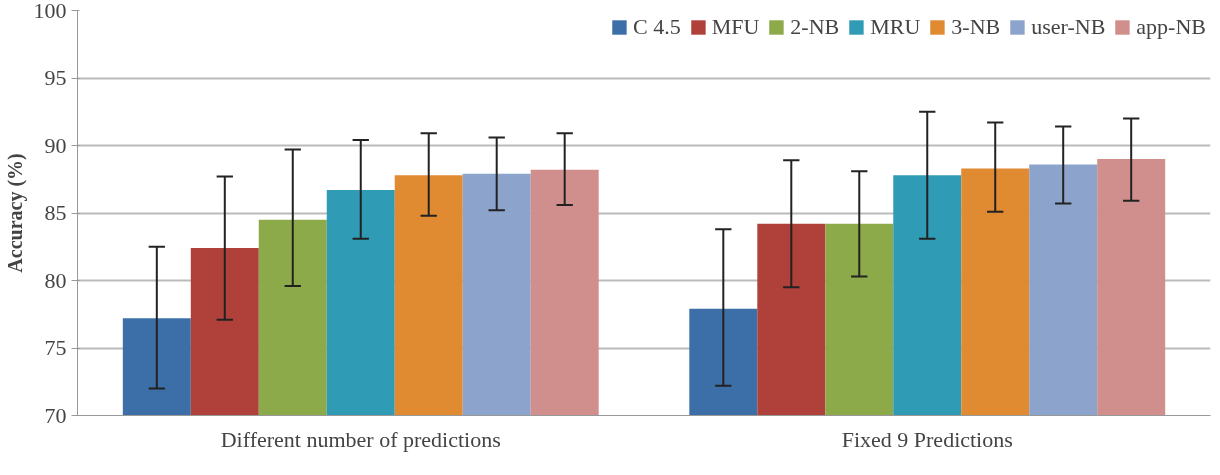 The height and width of the screenshot is (475, 1220). Describe the element at coordinates (55, 77) in the screenshot. I see `y-tick-label: 95` at that location.